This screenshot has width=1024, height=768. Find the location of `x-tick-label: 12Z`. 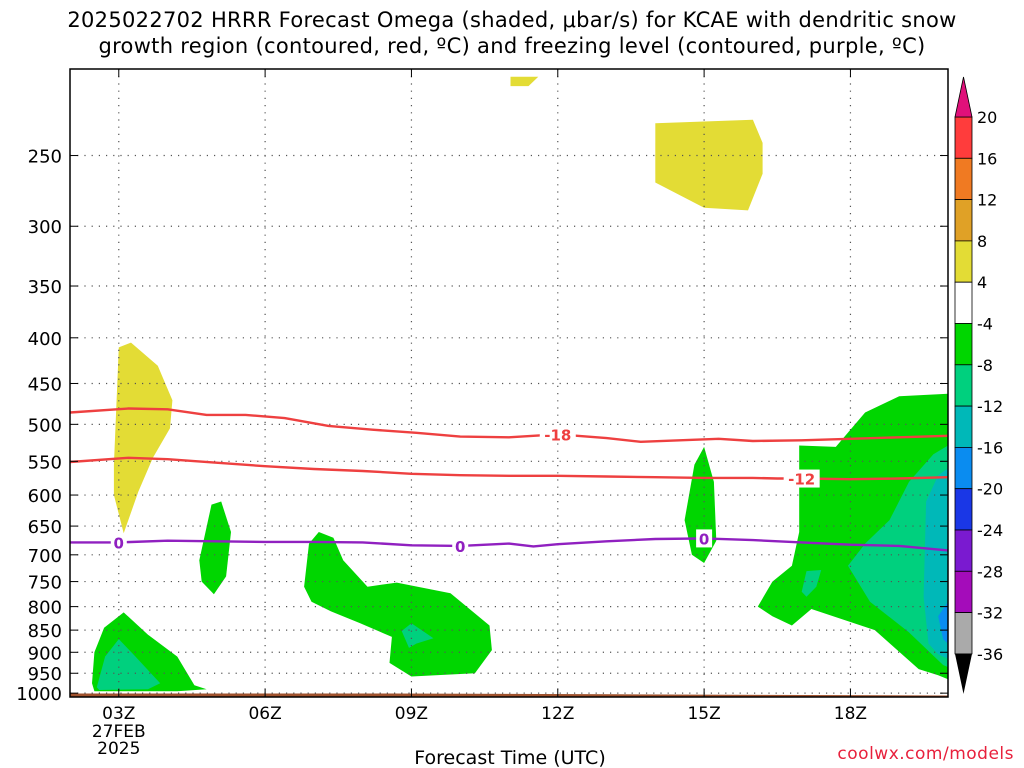

x-tick-label: 12Z is located at coordinates (557, 714).